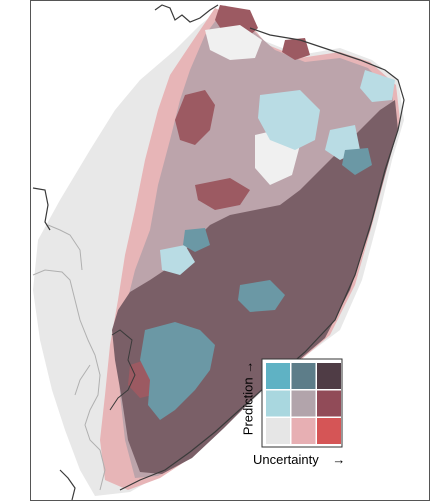 The width and height of the screenshot is (432, 504). Describe the element at coordinates (122, 370) in the screenshot. I see `region-outline` at that location.